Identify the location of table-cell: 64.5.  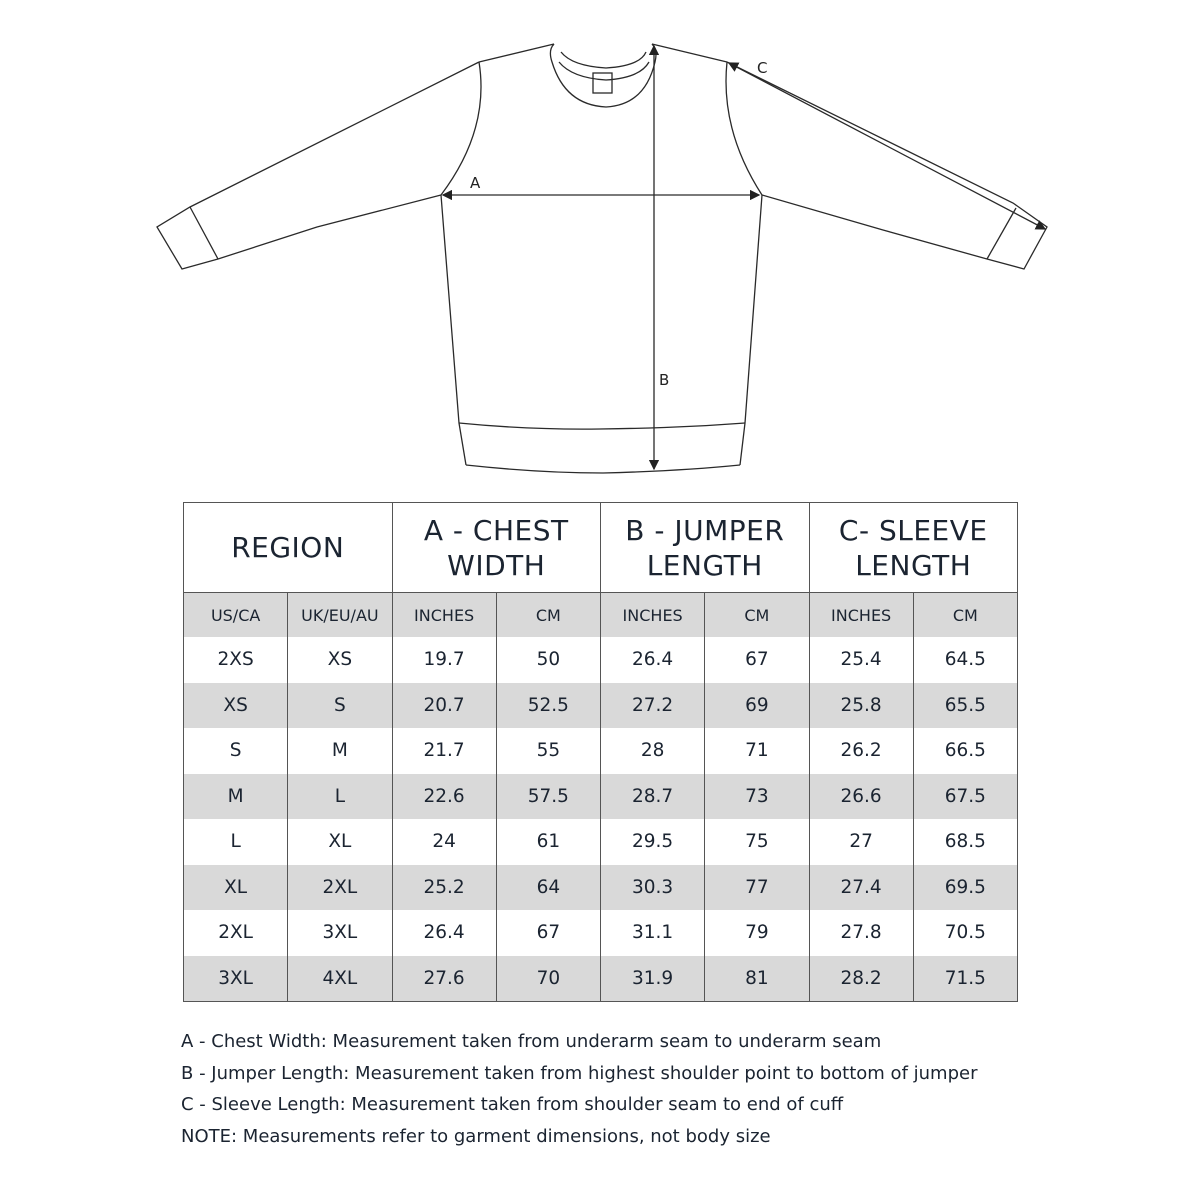
(965, 660).